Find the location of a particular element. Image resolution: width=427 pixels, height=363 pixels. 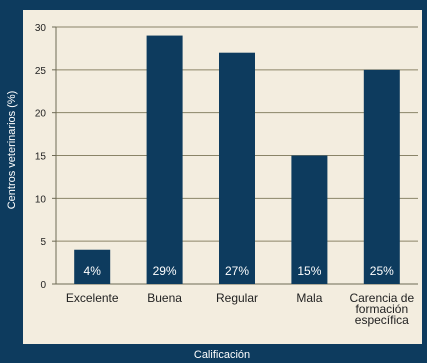

y-tick-label: 30 is located at coordinates (41, 28).